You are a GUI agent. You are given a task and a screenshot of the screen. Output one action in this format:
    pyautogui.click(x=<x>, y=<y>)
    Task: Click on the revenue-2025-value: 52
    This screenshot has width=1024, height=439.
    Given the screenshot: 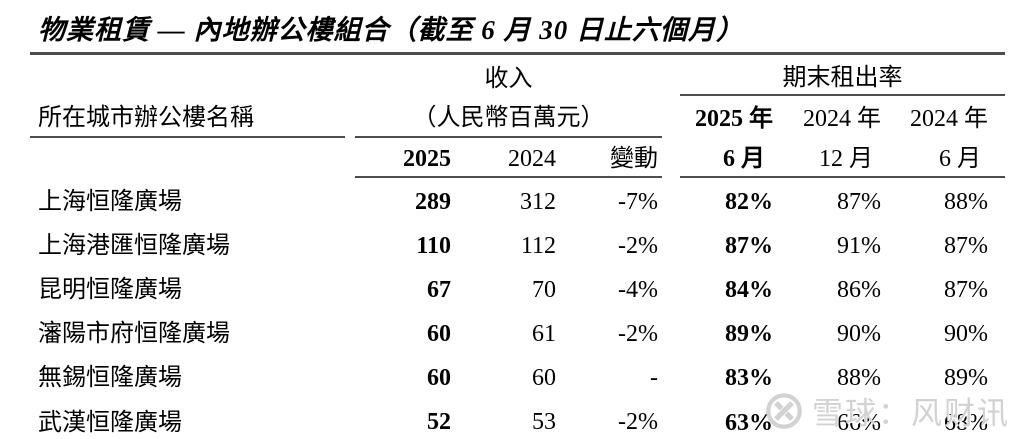 What is the action you would take?
    pyautogui.click(x=405, y=418)
    